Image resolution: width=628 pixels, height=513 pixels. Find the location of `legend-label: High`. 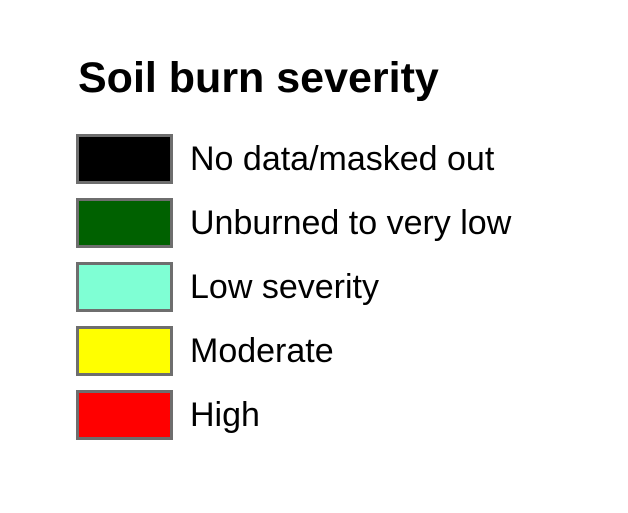

legend-label: High is located at coordinates (225, 415).